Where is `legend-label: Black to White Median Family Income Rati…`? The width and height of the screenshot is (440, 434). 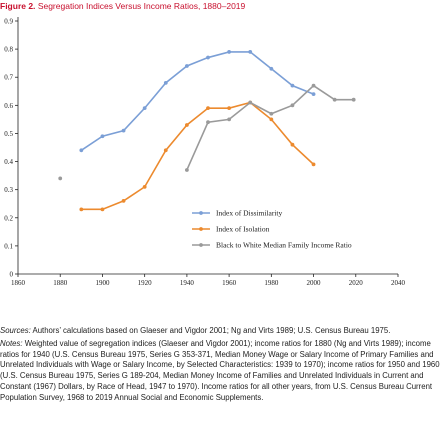 legend-label: Black to White Median Family Income Rati… is located at coordinates (284, 245).